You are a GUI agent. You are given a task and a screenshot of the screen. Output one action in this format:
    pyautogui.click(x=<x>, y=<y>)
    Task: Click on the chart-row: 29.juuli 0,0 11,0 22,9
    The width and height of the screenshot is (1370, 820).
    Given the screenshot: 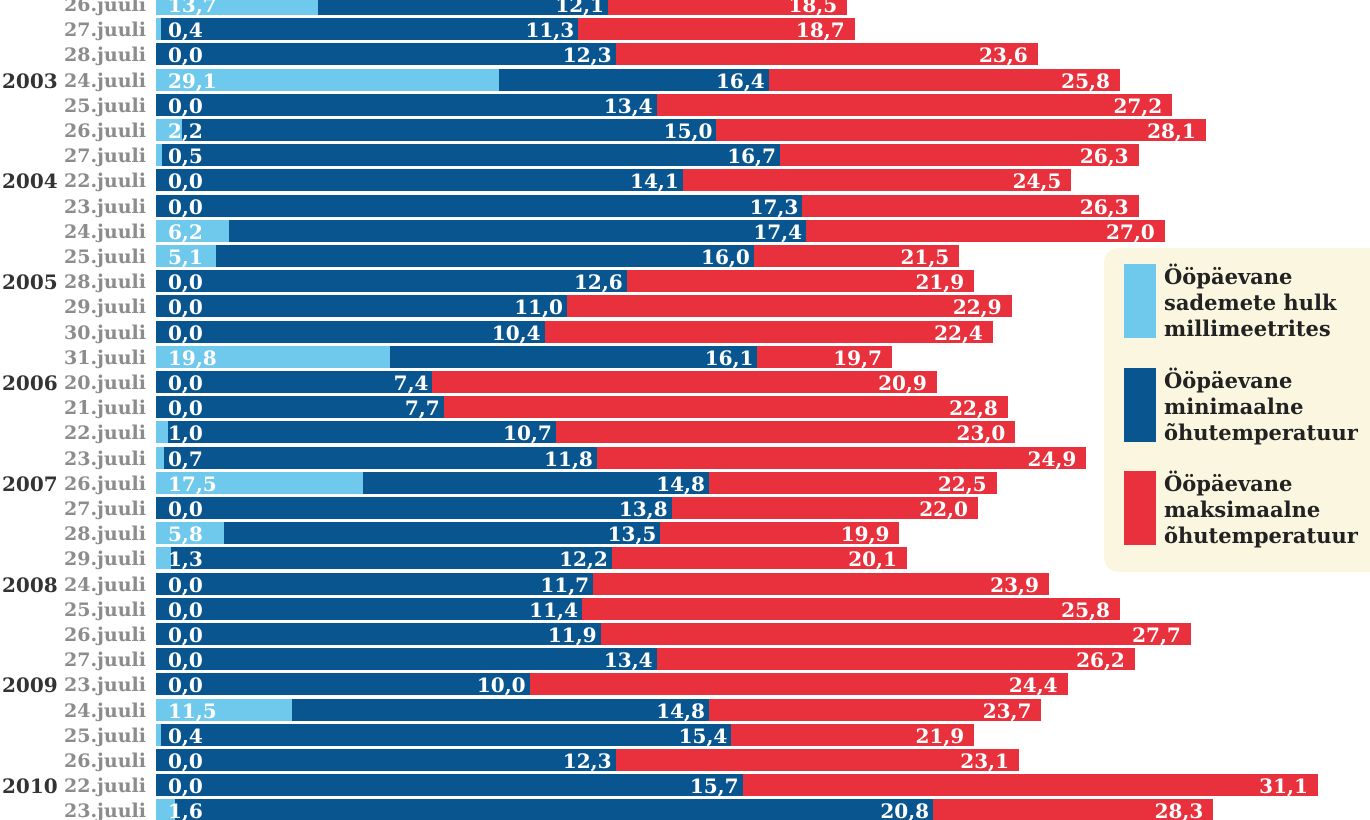 What is the action you would take?
    pyautogui.click(x=685, y=307)
    